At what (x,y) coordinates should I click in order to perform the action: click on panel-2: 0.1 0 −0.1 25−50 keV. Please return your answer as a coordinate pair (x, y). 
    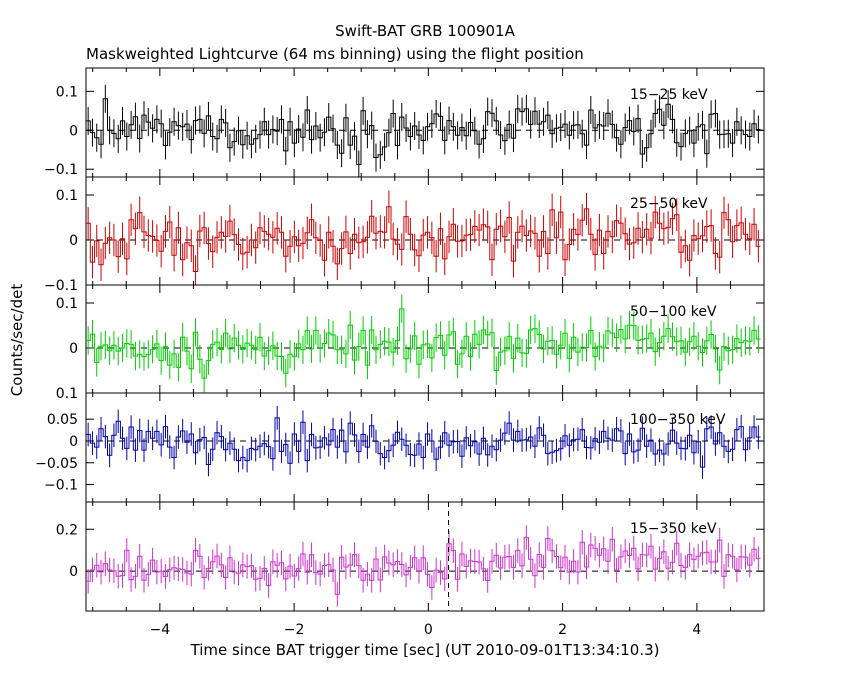
    Looking at the image, I should click on (404, 235).